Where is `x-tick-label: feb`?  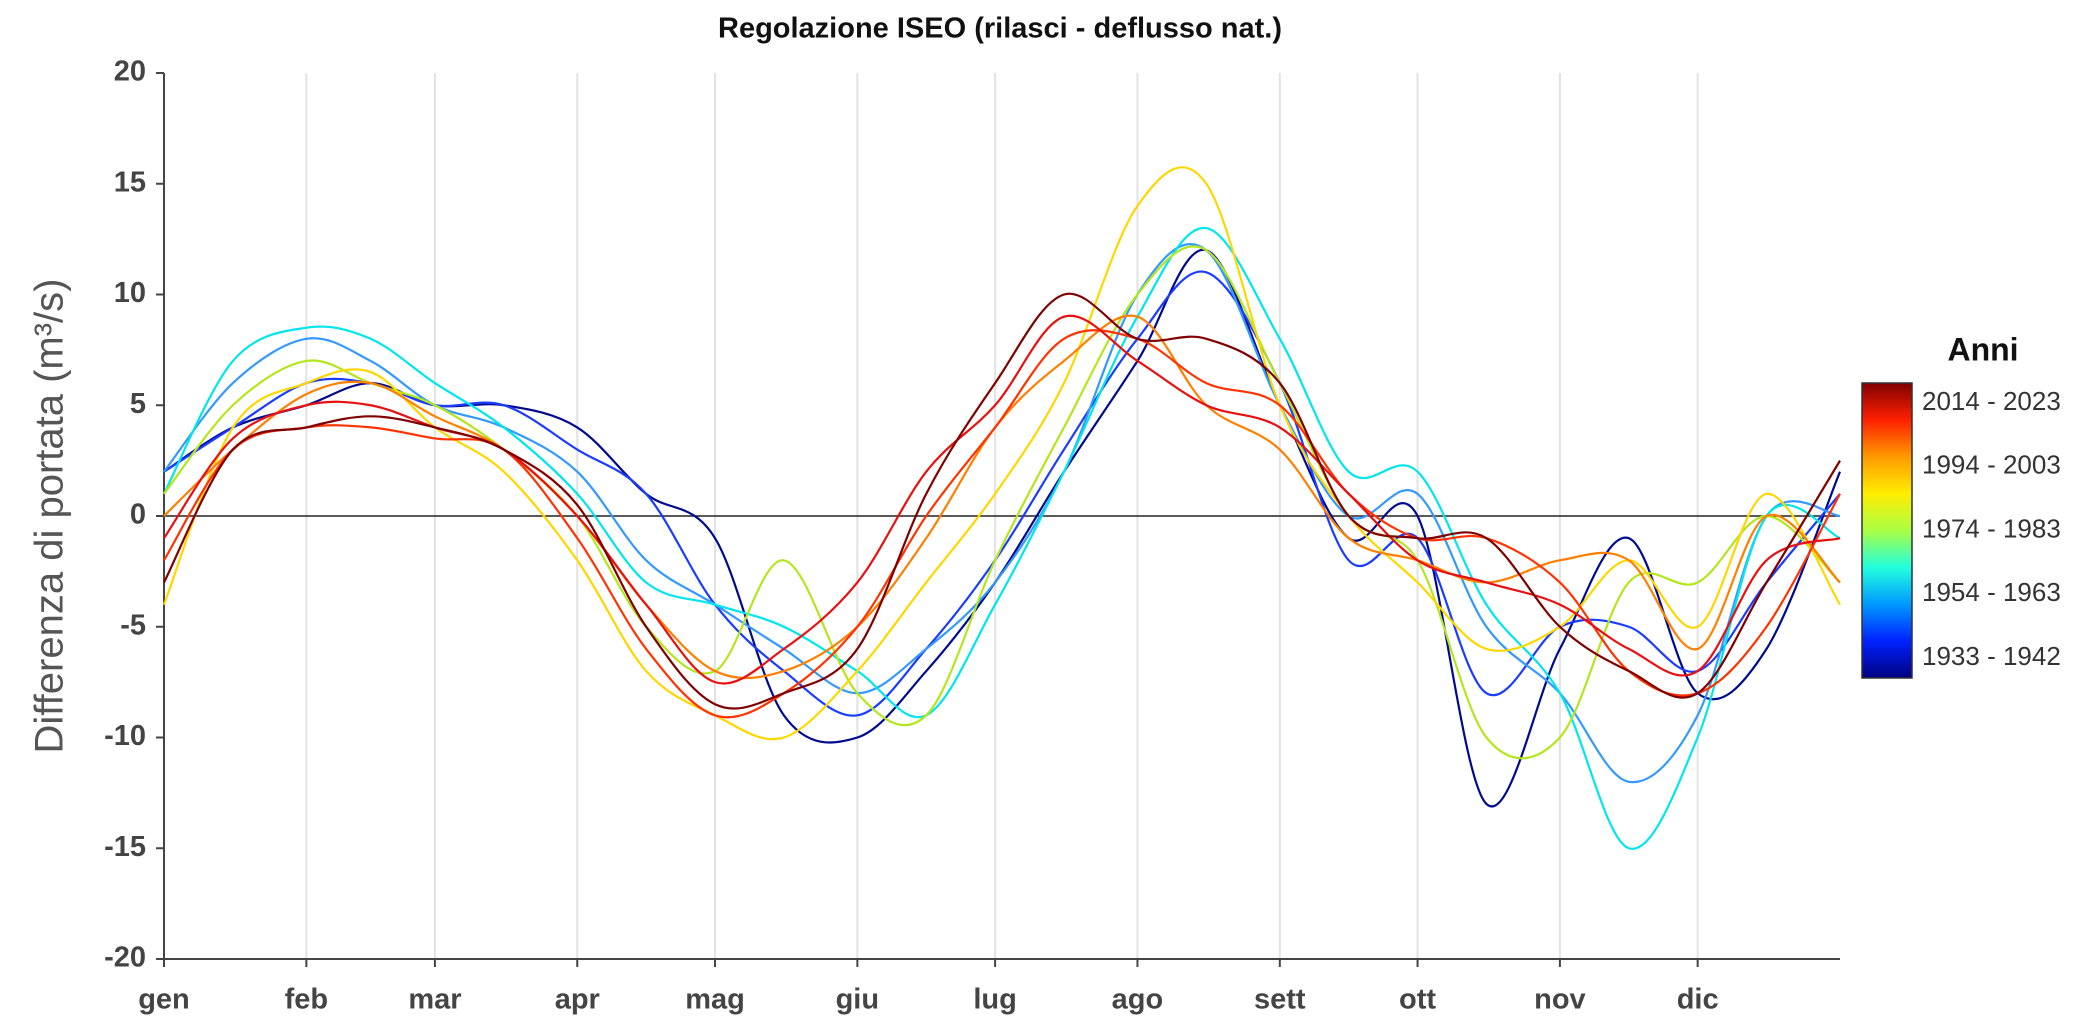 x-tick-label: feb is located at coordinates (307, 1000).